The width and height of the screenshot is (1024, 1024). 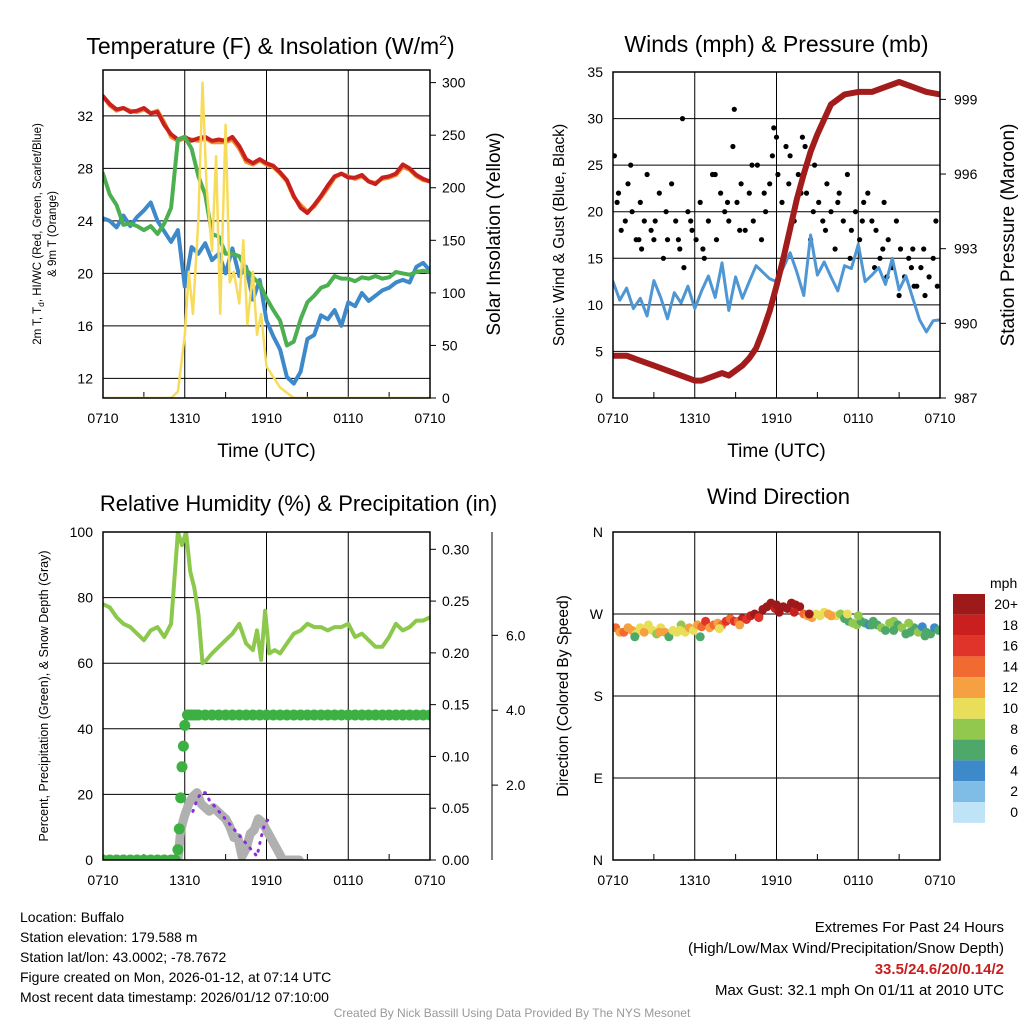 What do you see at coordinates (454, 135) in the screenshot?
I see `temperature-right-tick-label: 250` at bounding box center [454, 135].